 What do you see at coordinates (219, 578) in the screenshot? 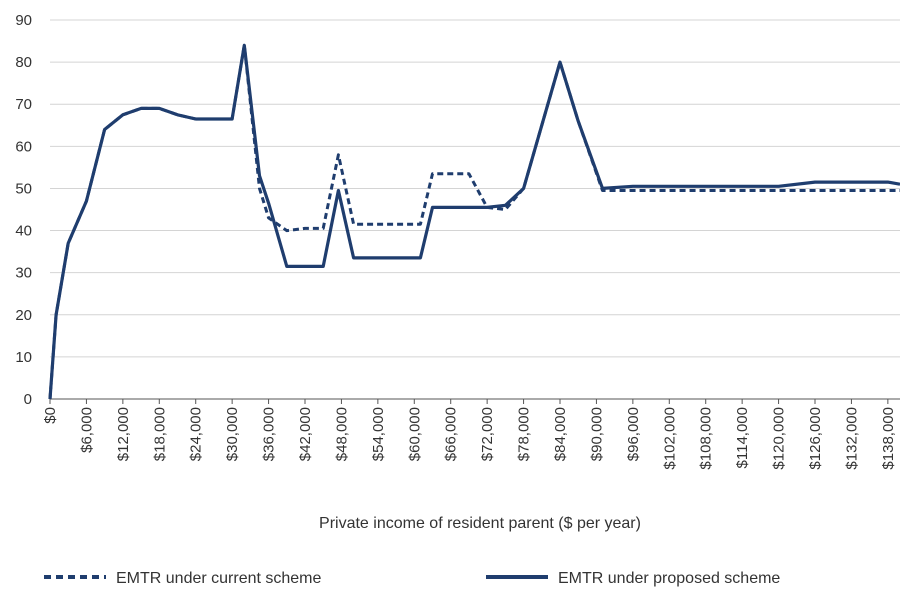
I see `legend-label: EMTR under current scheme` at bounding box center [219, 578].